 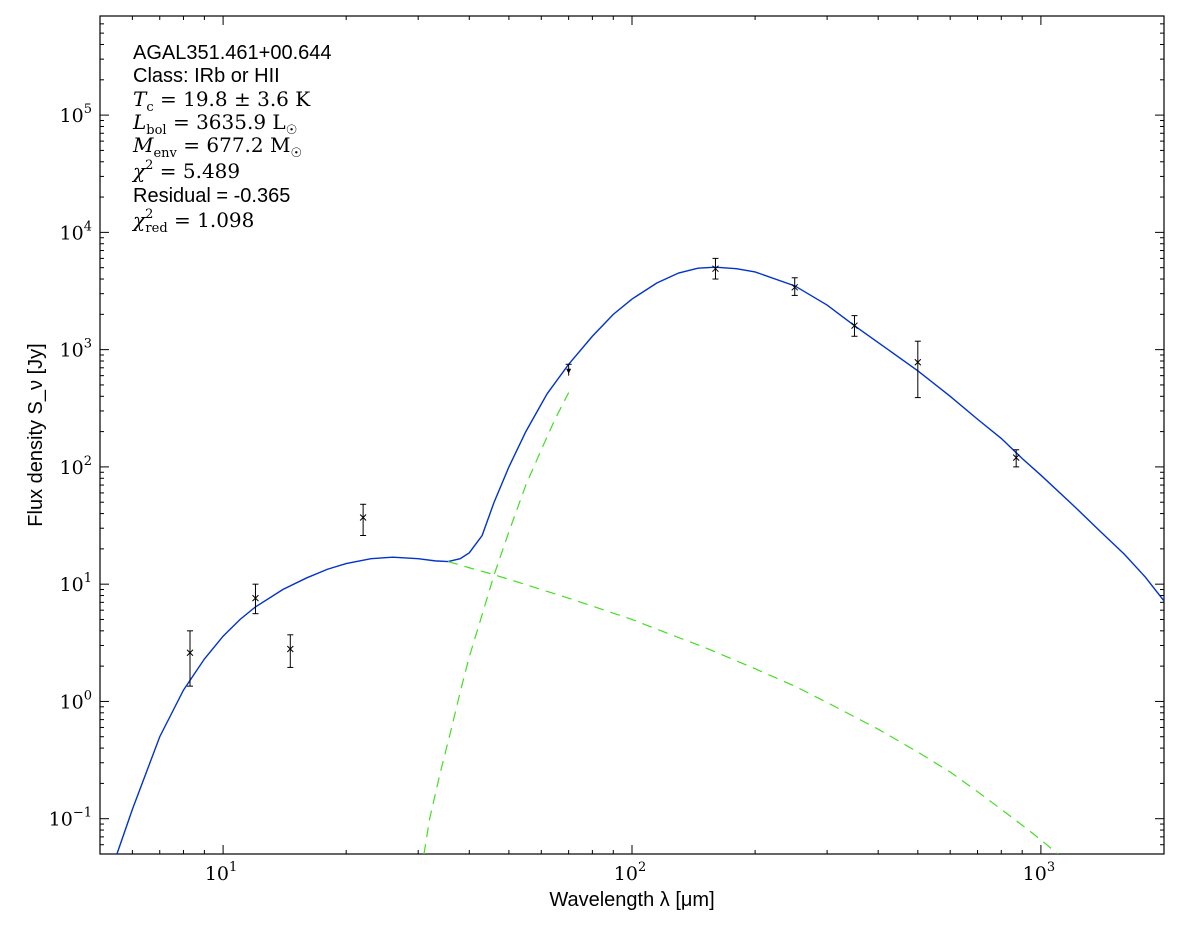 What do you see at coordinates (165, 153) in the screenshot?
I see `menv-sub: env` at bounding box center [165, 153].